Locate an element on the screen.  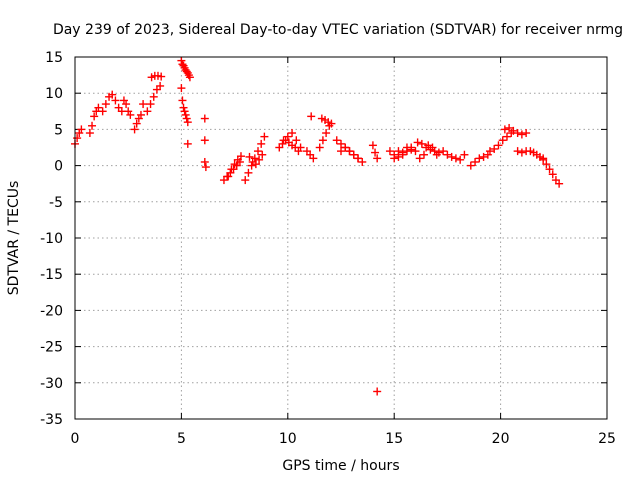
x-tick-label: 20 is located at coordinates (501, 439).